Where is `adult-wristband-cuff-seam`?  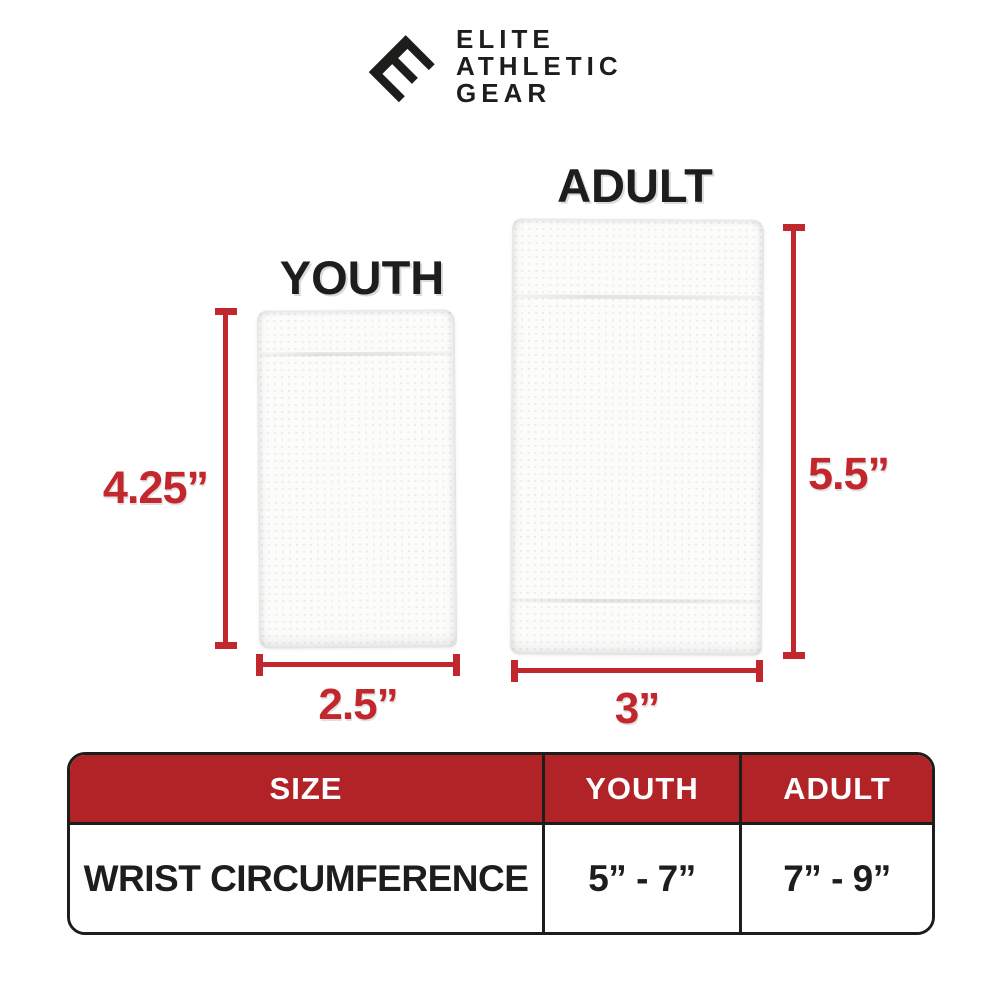
adult-wristband-cuff-seam is located at coordinates (637, 297).